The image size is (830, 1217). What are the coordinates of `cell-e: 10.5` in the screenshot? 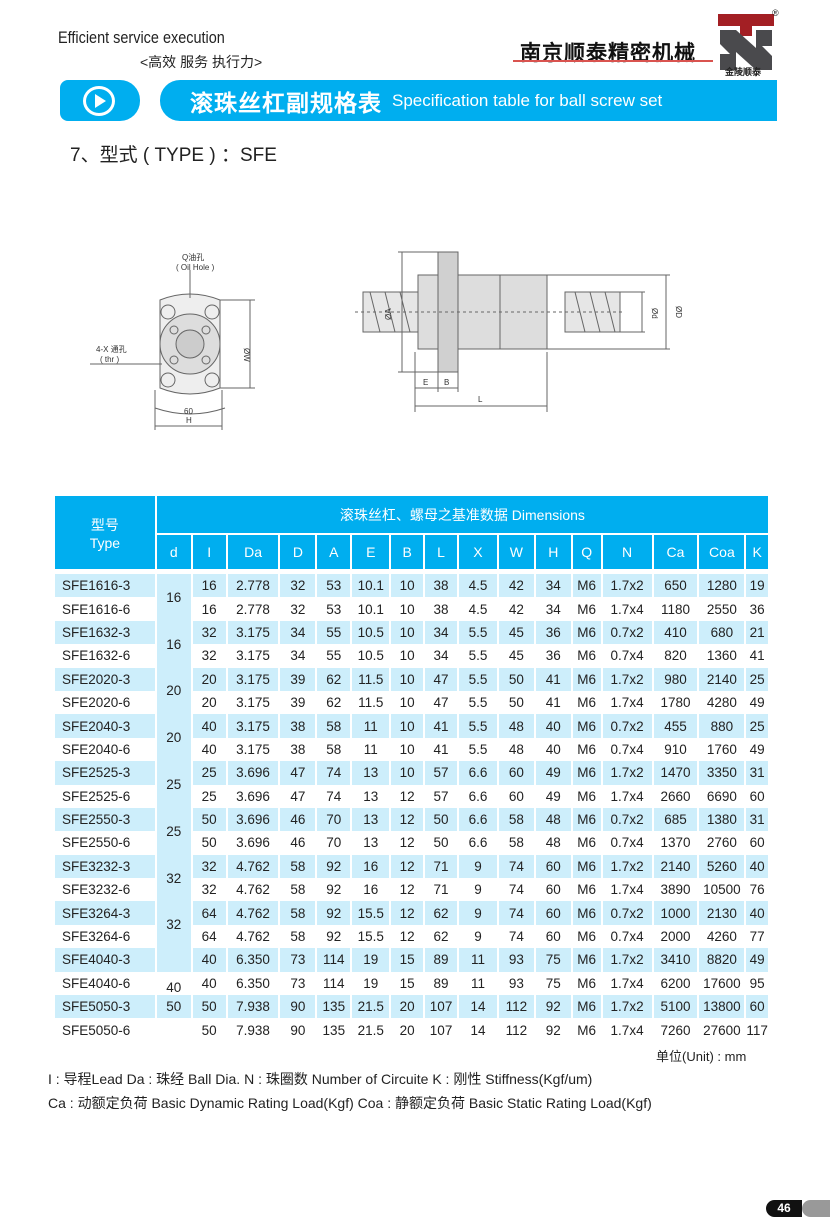 It's located at (372, 656).